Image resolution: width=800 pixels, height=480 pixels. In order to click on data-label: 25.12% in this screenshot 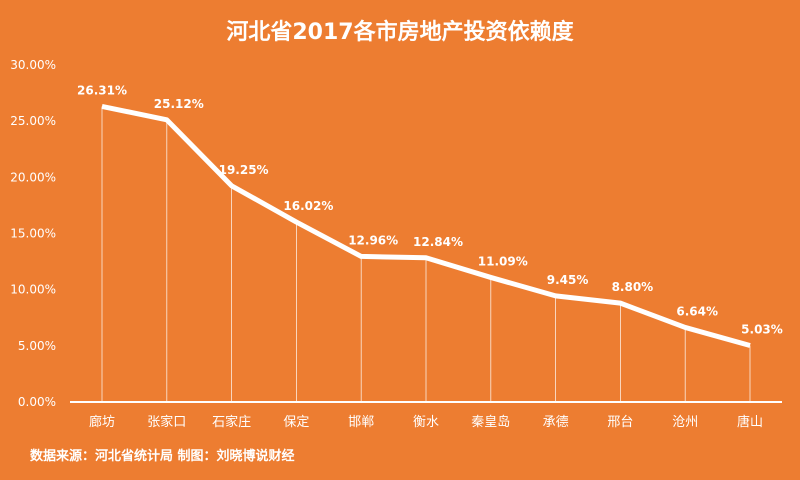, I will do `click(179, 104)`.